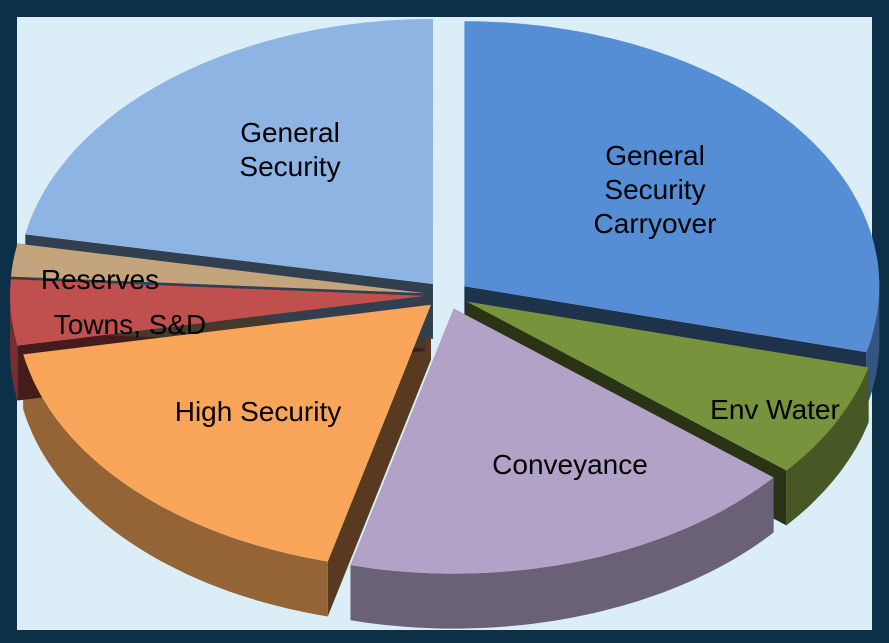  I want to click on slice-label: Env Water, so click(775, 409).